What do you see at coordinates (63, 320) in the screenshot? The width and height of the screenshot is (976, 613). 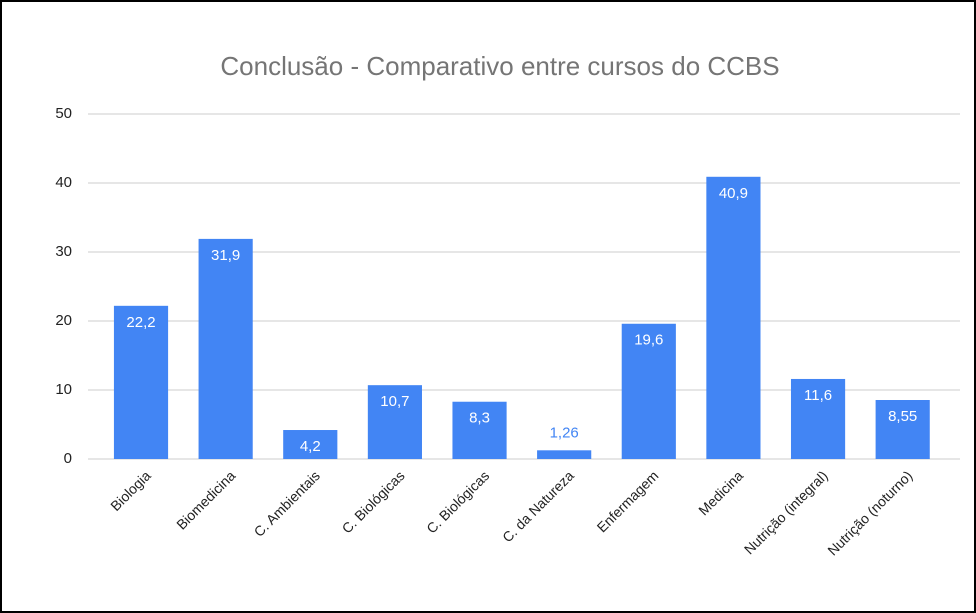 I see `y-tick-label: 20` at bounding box center [63, 320].